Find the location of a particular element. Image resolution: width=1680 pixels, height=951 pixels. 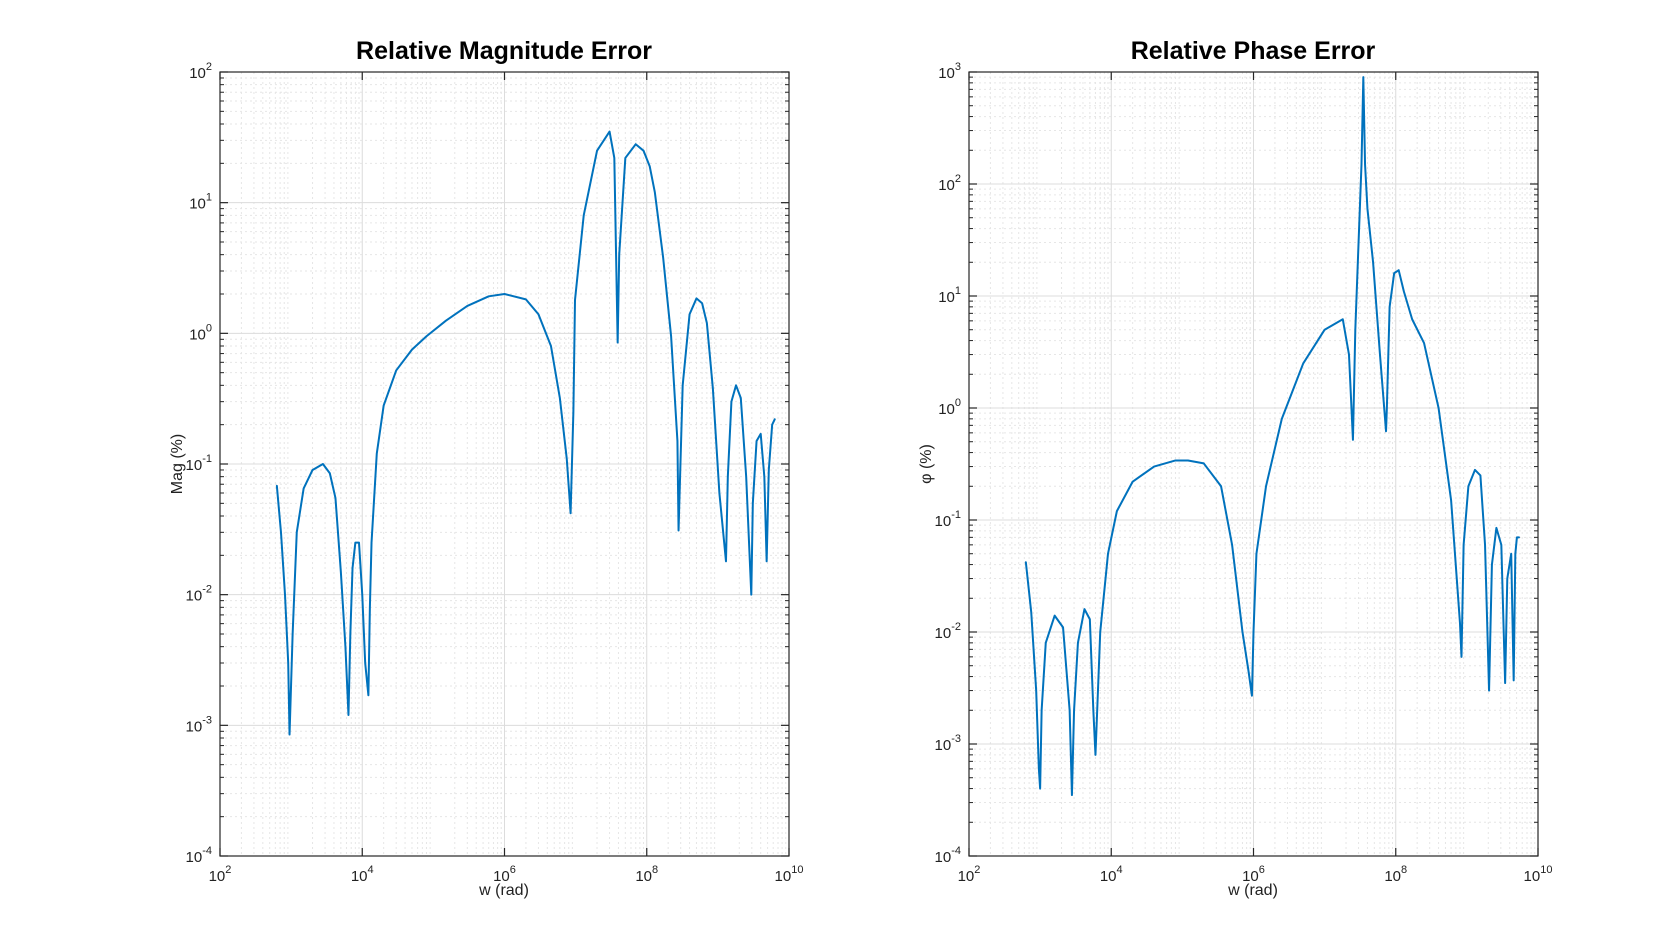

phase-y-axis-label: φ (%) is located at coordinates (926, 464).